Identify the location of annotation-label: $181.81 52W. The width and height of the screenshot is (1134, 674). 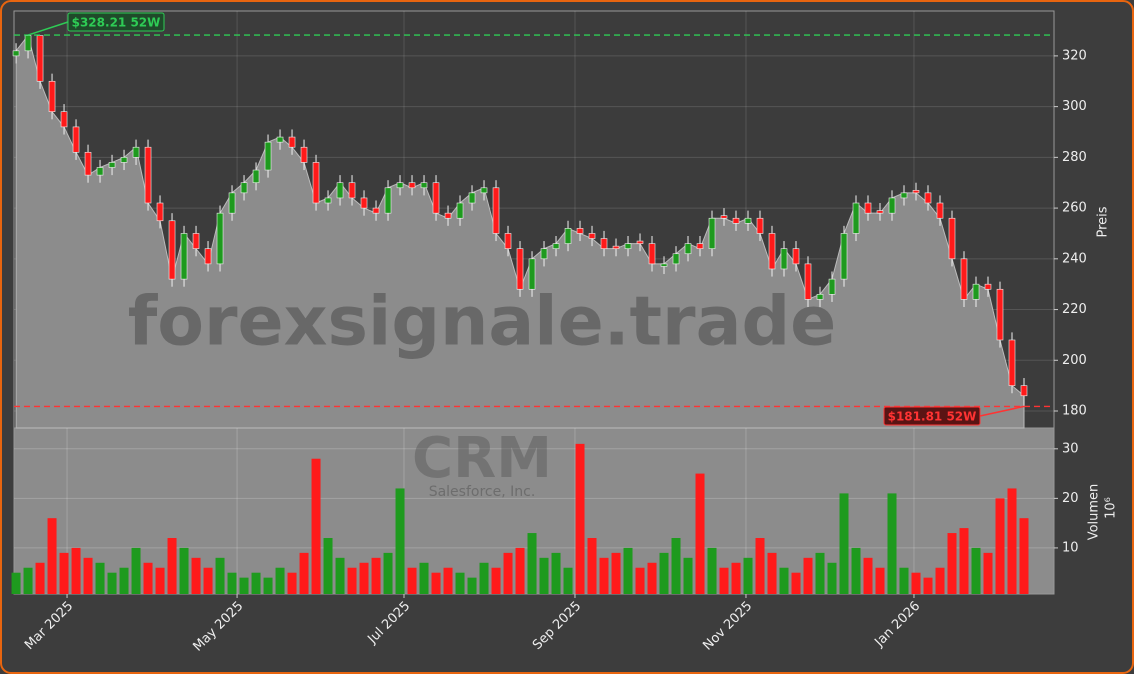
(932, 417).